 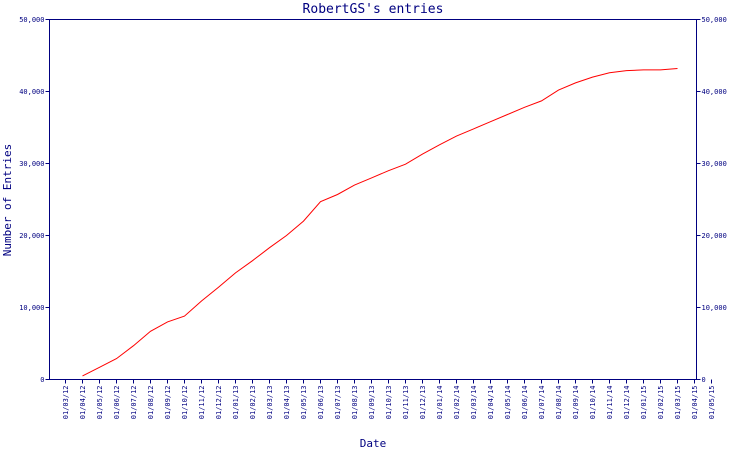 I want to click on x-tick-label: 01/09/14, so click(x=576, y=403).